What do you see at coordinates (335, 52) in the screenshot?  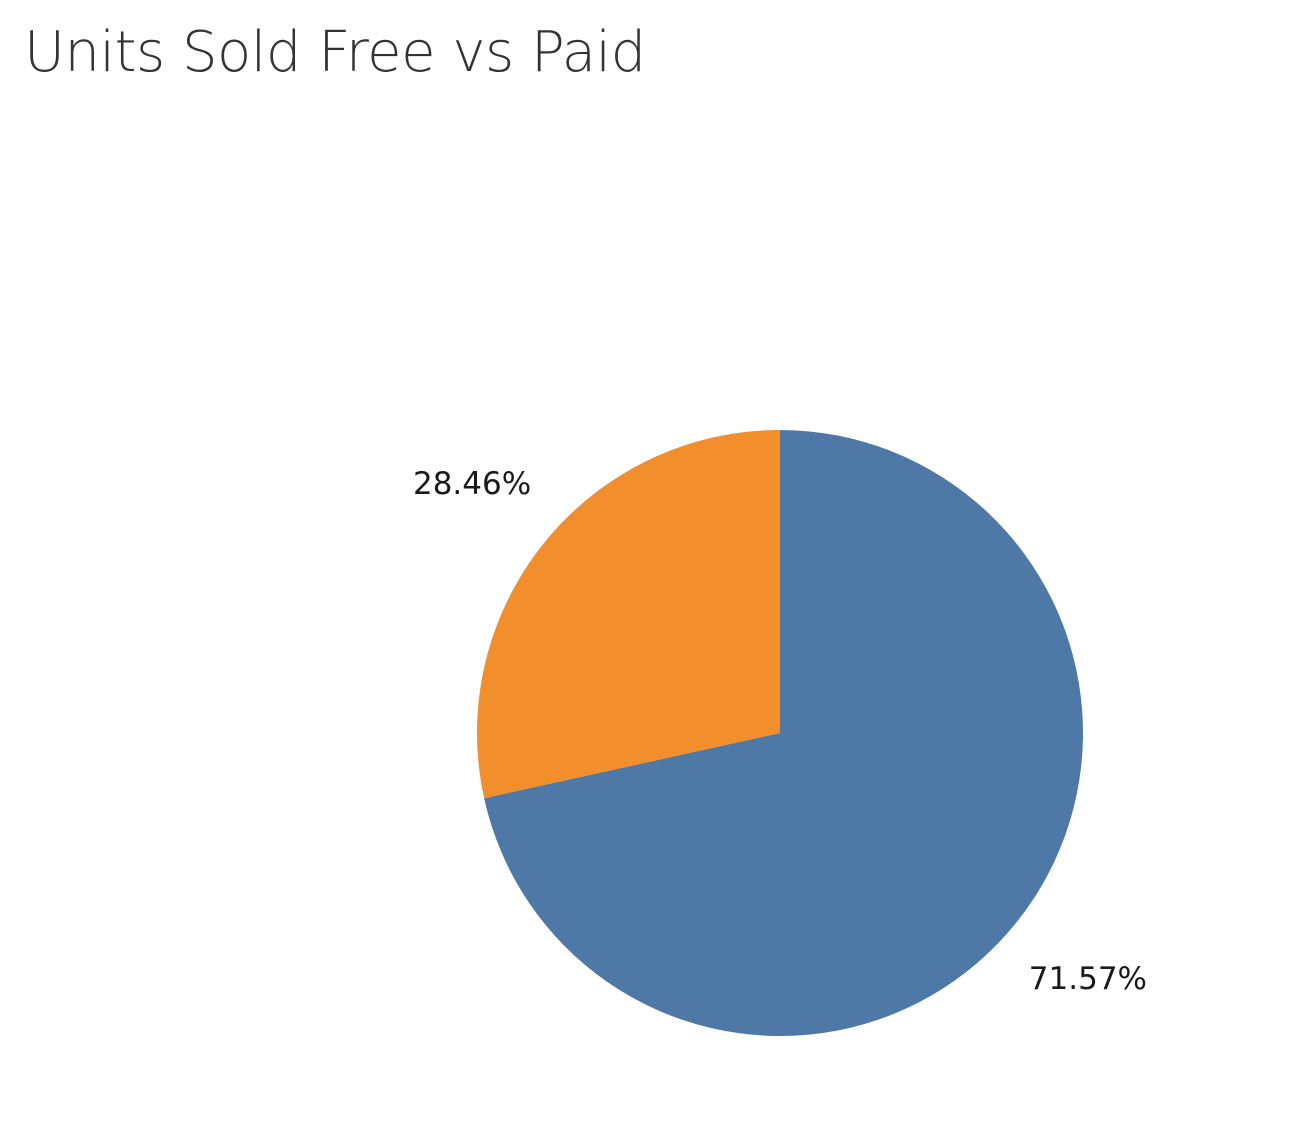 I see `chart-title: Units Sold Free vs Paid` at bounding box center [335, 52].